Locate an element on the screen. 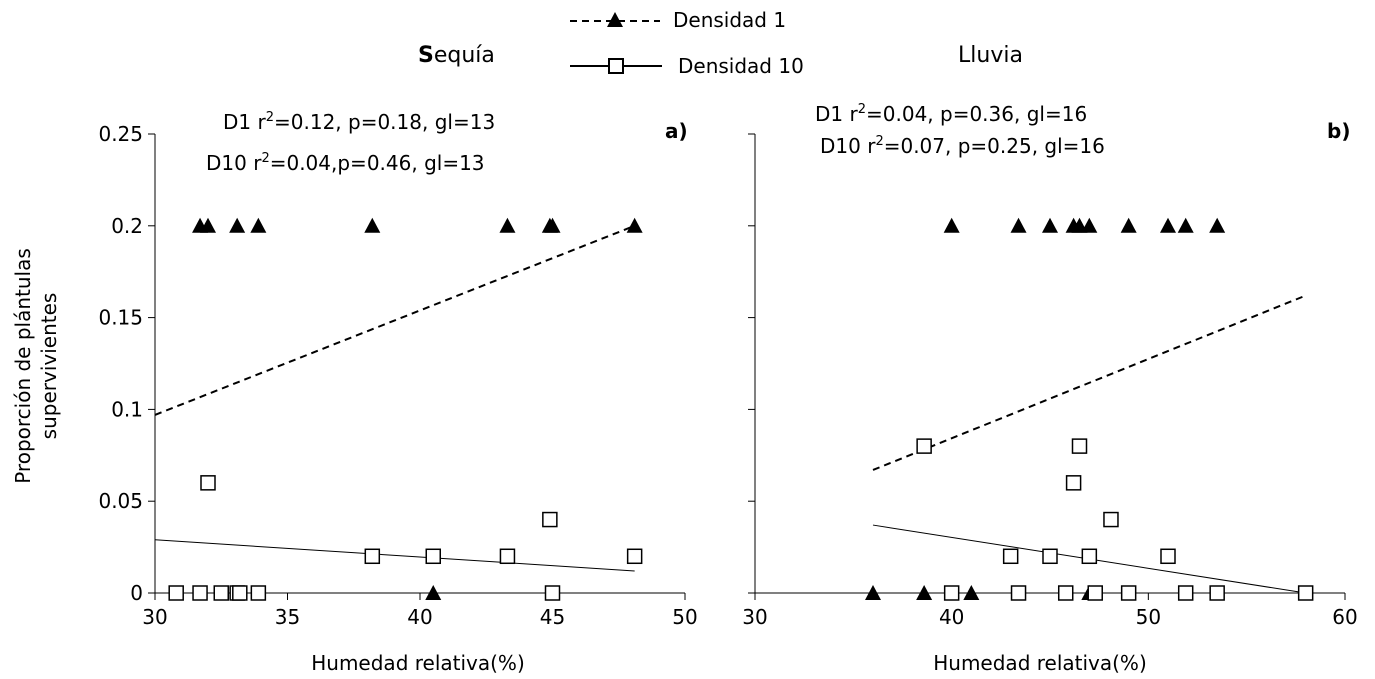 The height and width of the screenshot is (679, 1375). panel-a-title-rest: equía is located at coordinates (464, 55).